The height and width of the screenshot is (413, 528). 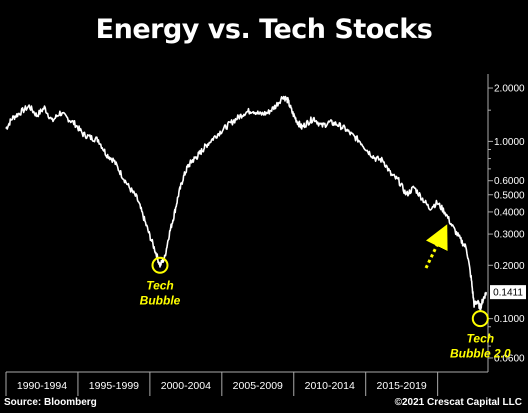 What do you see at coordinates (160, 300) in the screenshot?
I see `annotation-label: Bubble` at bounding box center [160, 300].